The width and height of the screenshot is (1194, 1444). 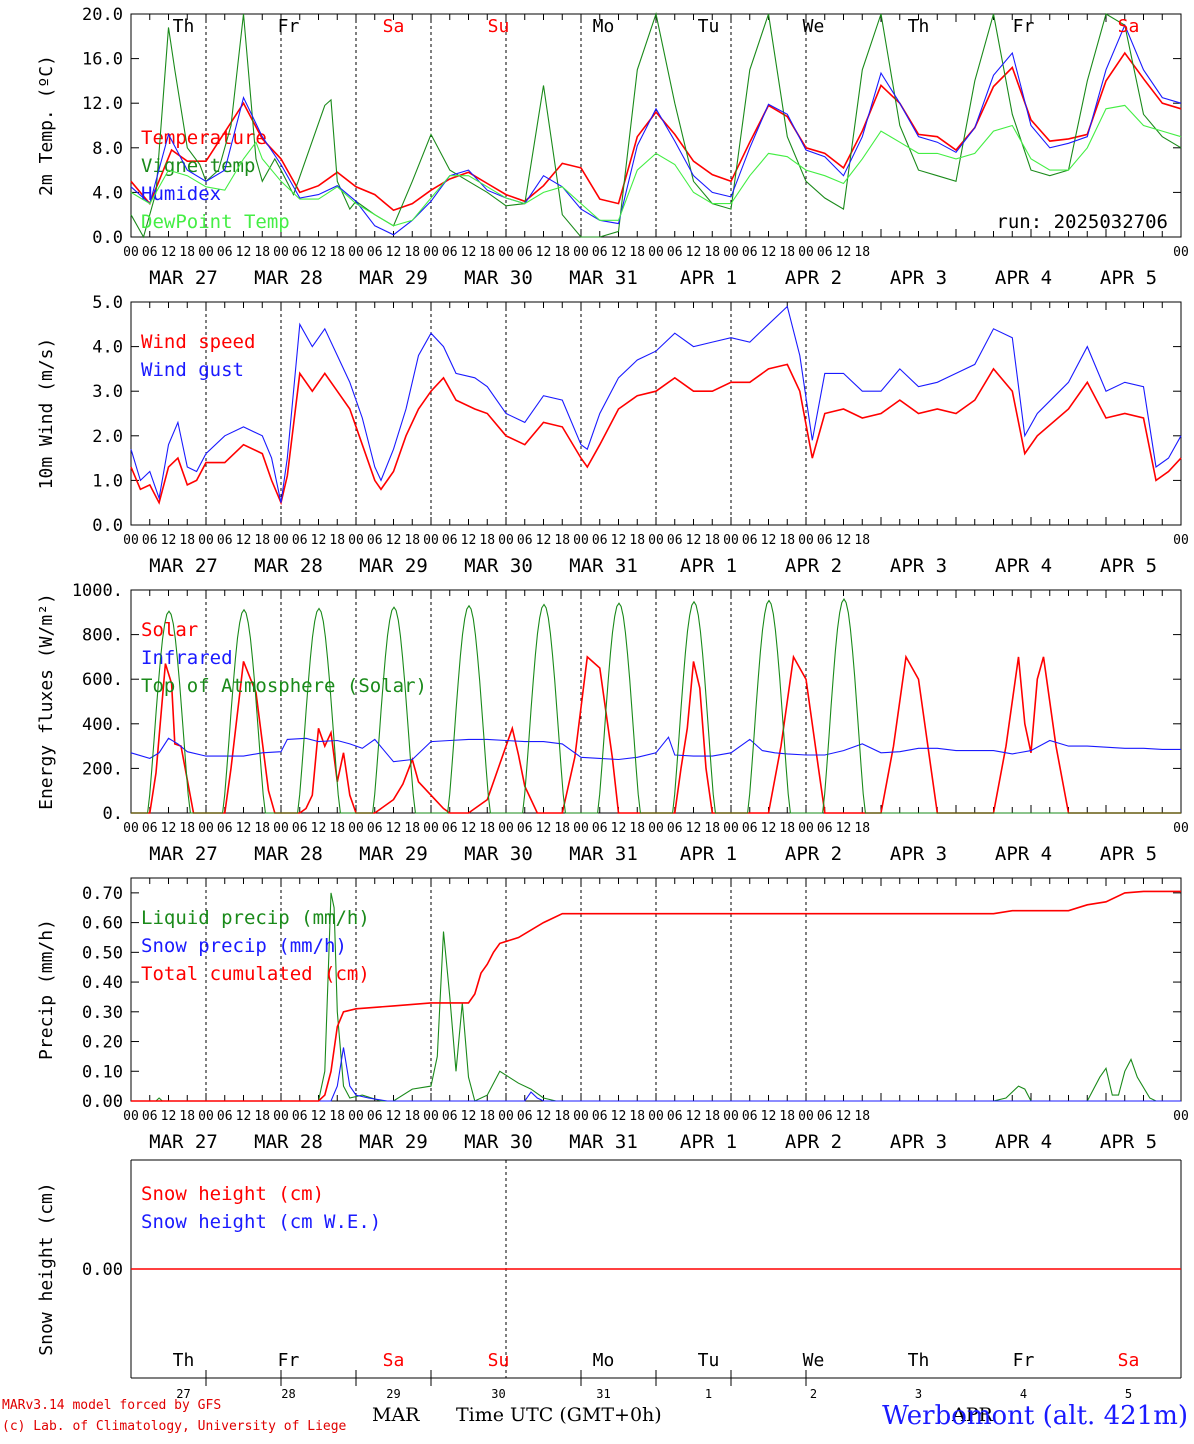 What do you see at coordinates (972, 1415) in the screenshot?
I see `month-label-apr: APR` at bounding box center [972, 1415].